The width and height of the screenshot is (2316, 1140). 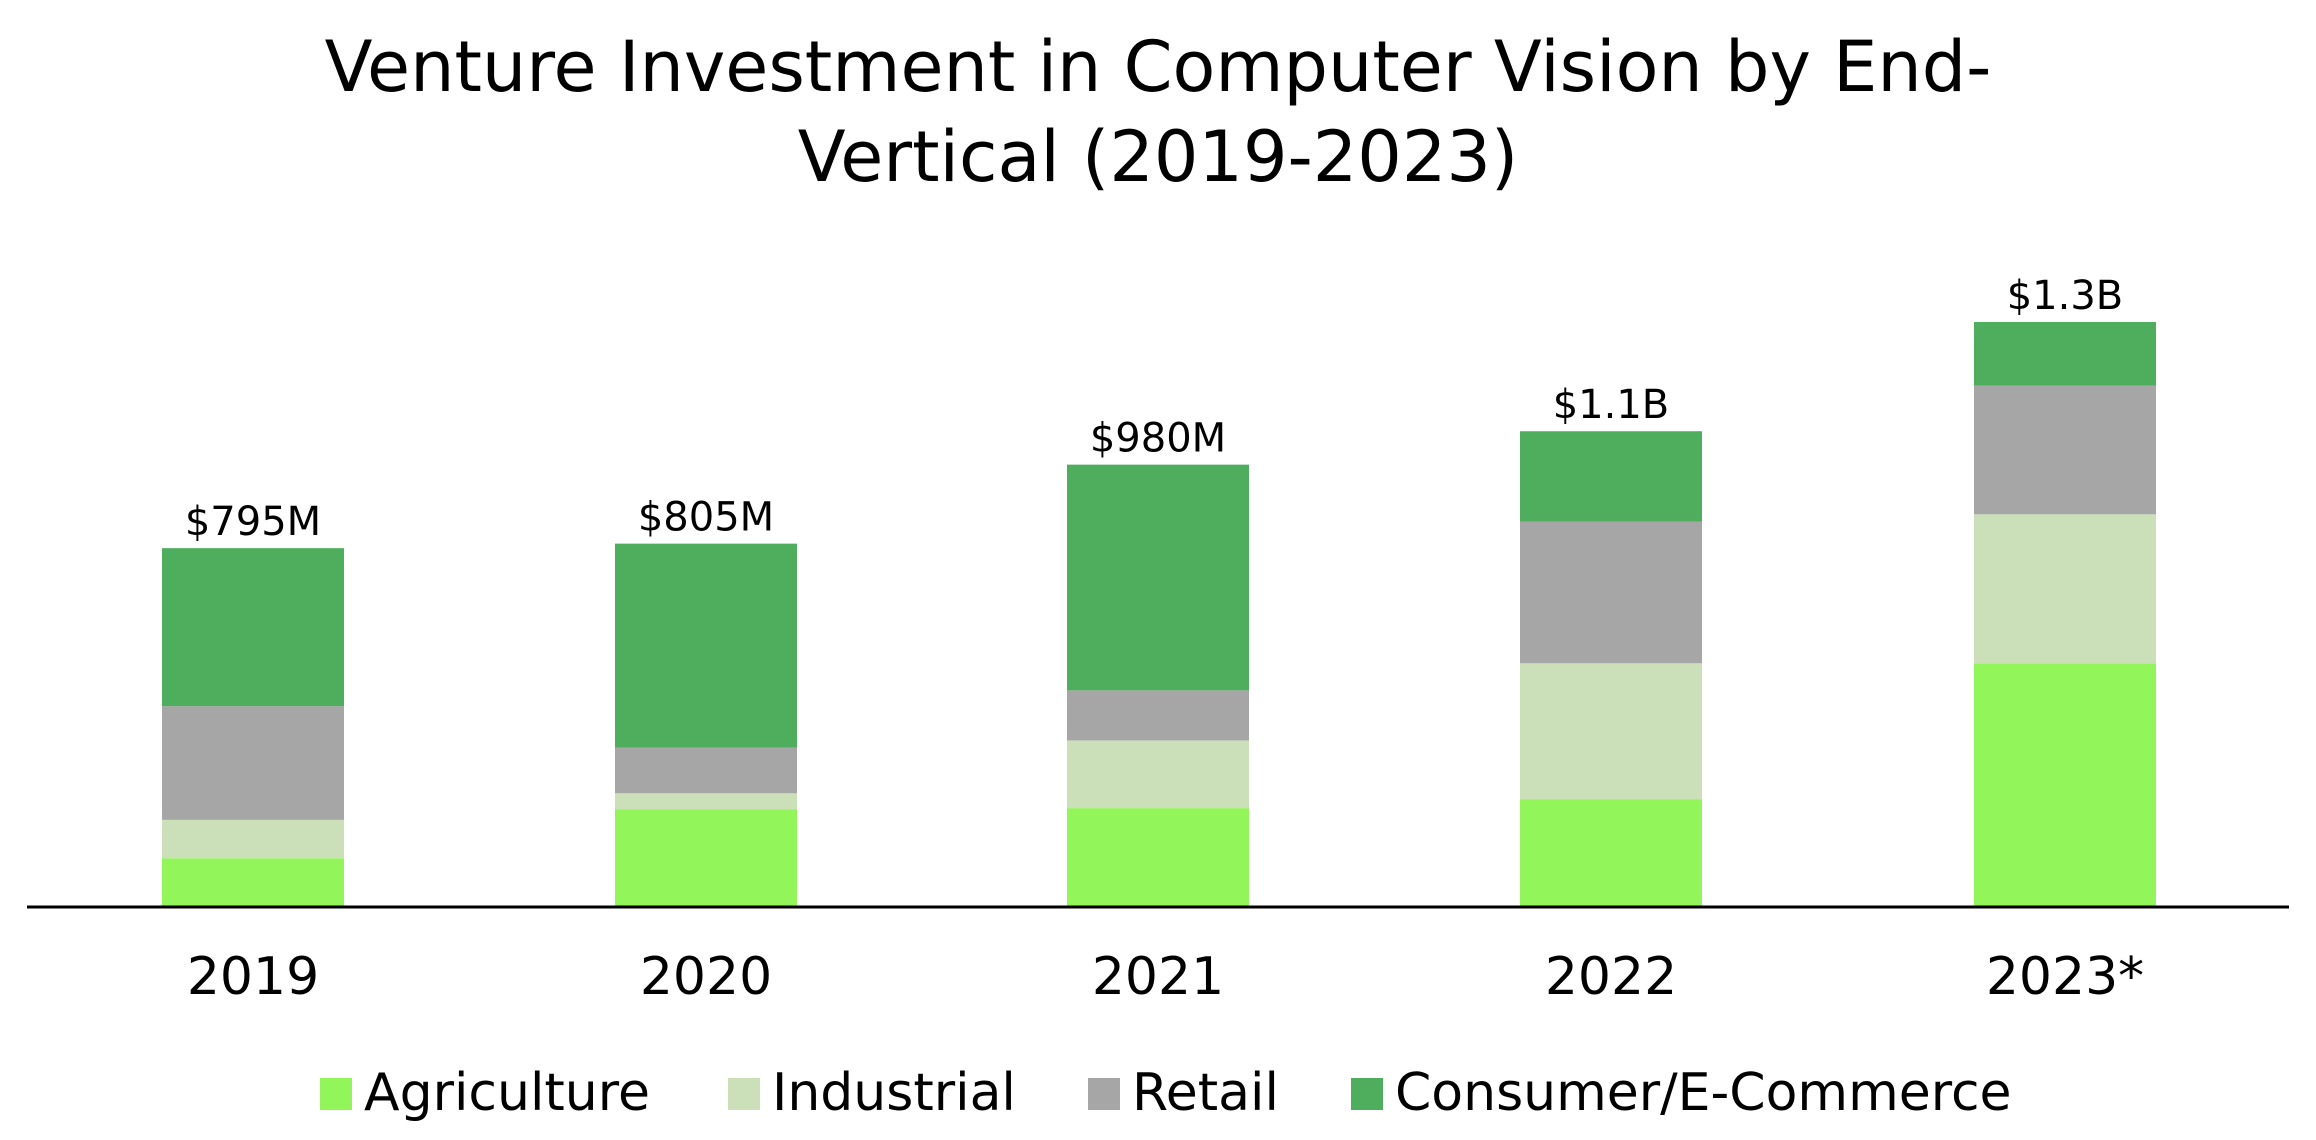 I want to click on x-tick-label: 2019, so click(x=253, y=977).